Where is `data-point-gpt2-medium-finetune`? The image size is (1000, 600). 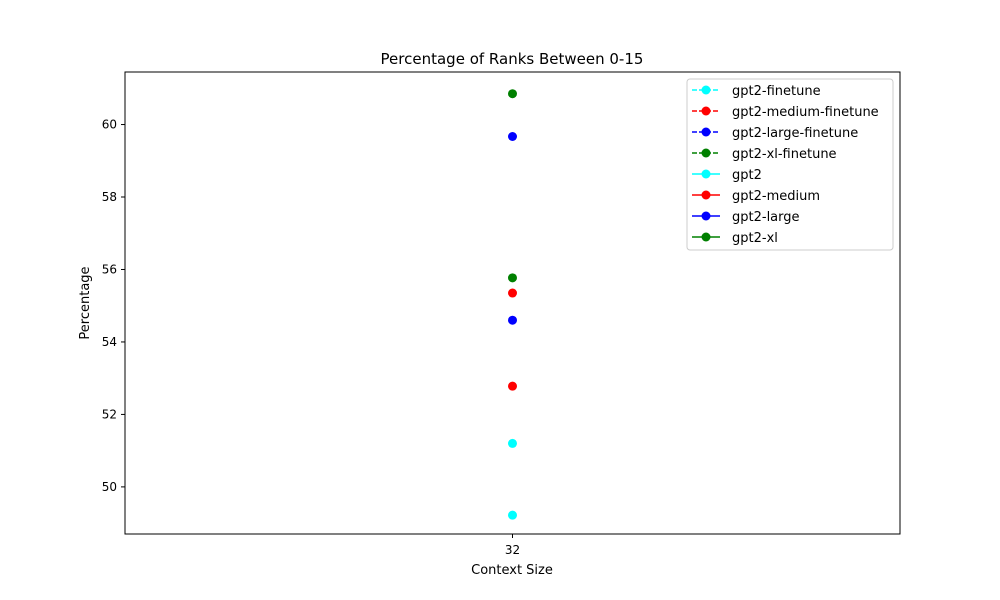 data-point-gpt2-medium-finetune is located at coordinates (512, 293).